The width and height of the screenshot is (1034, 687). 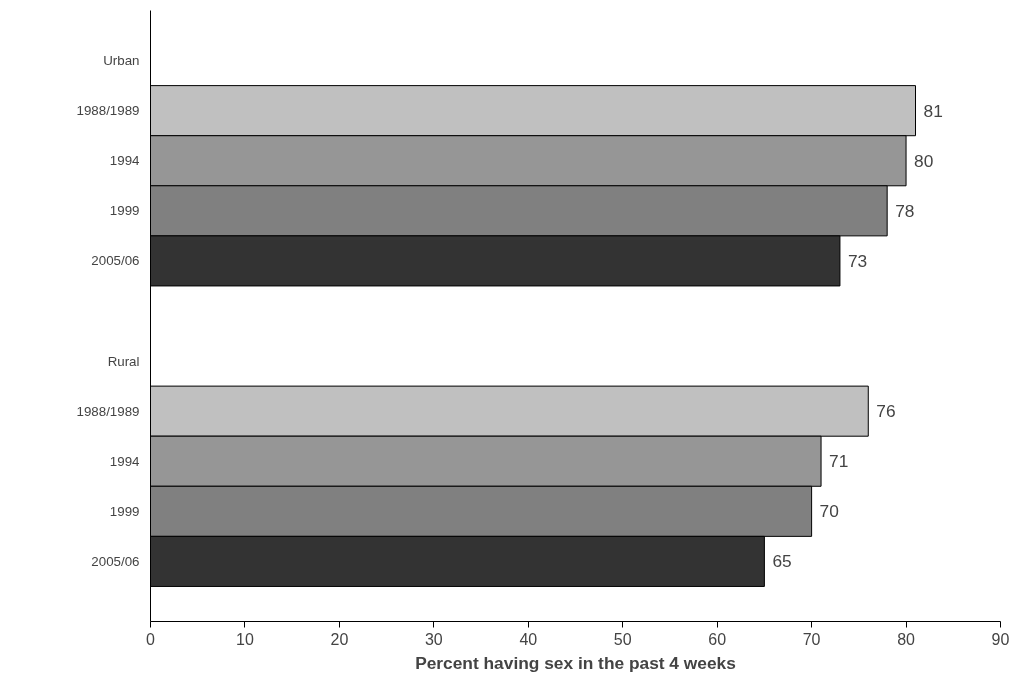 I want to click on x-tick-label: 50, so click(x=622, y=639).